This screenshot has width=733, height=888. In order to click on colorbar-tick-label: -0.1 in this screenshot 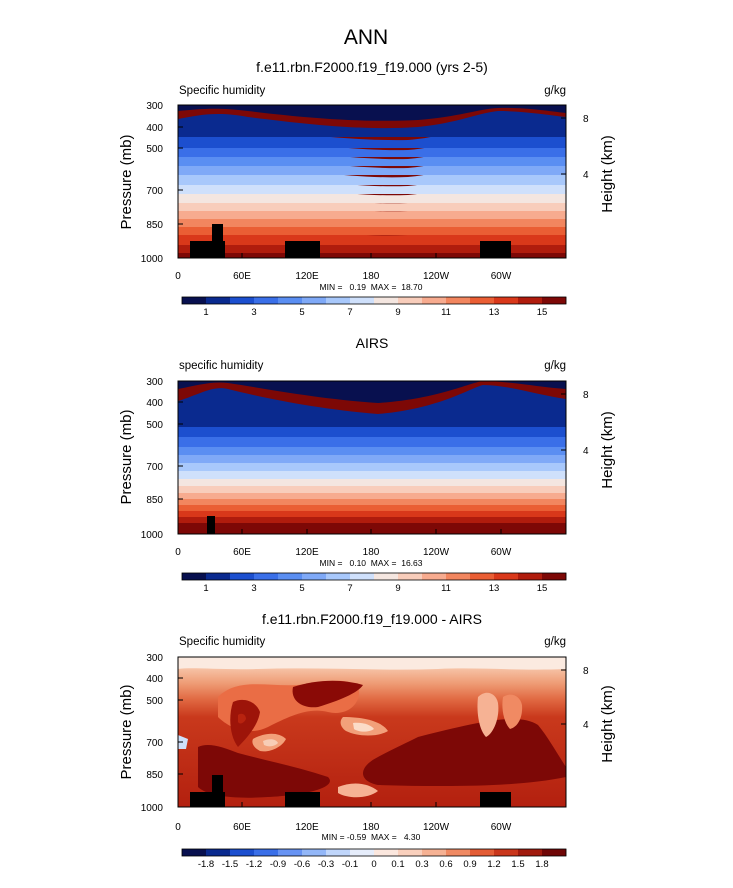, I will do `click(350, 864)`.